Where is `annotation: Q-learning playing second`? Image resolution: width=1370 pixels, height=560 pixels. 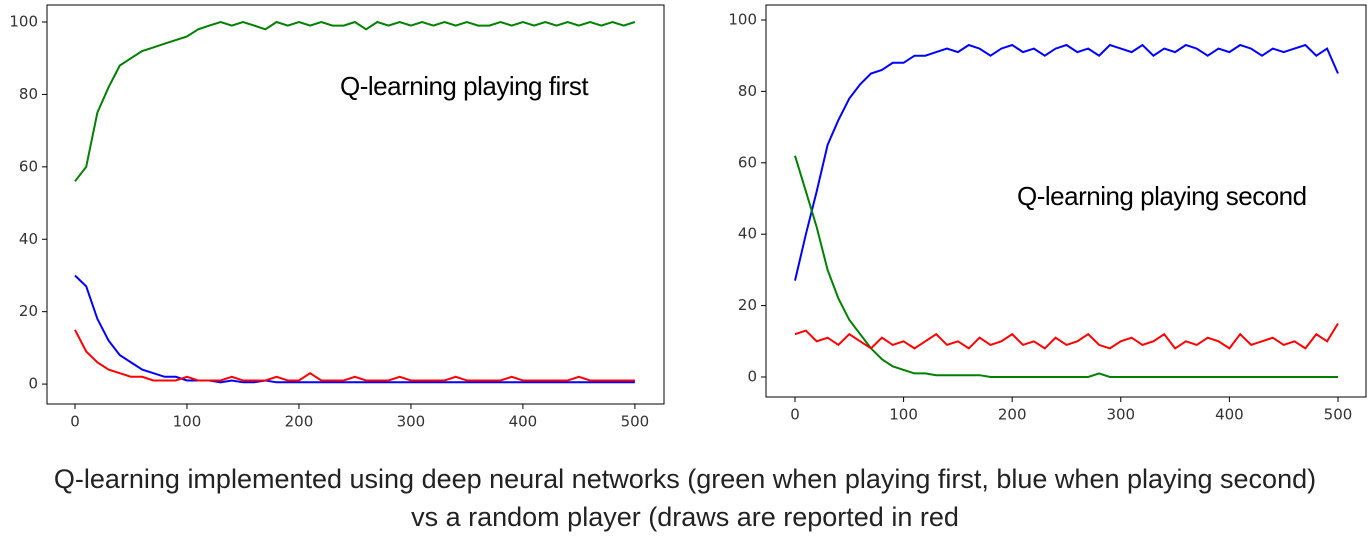
annotation: Q-learning playing second is located at coordinates (1162, 196).